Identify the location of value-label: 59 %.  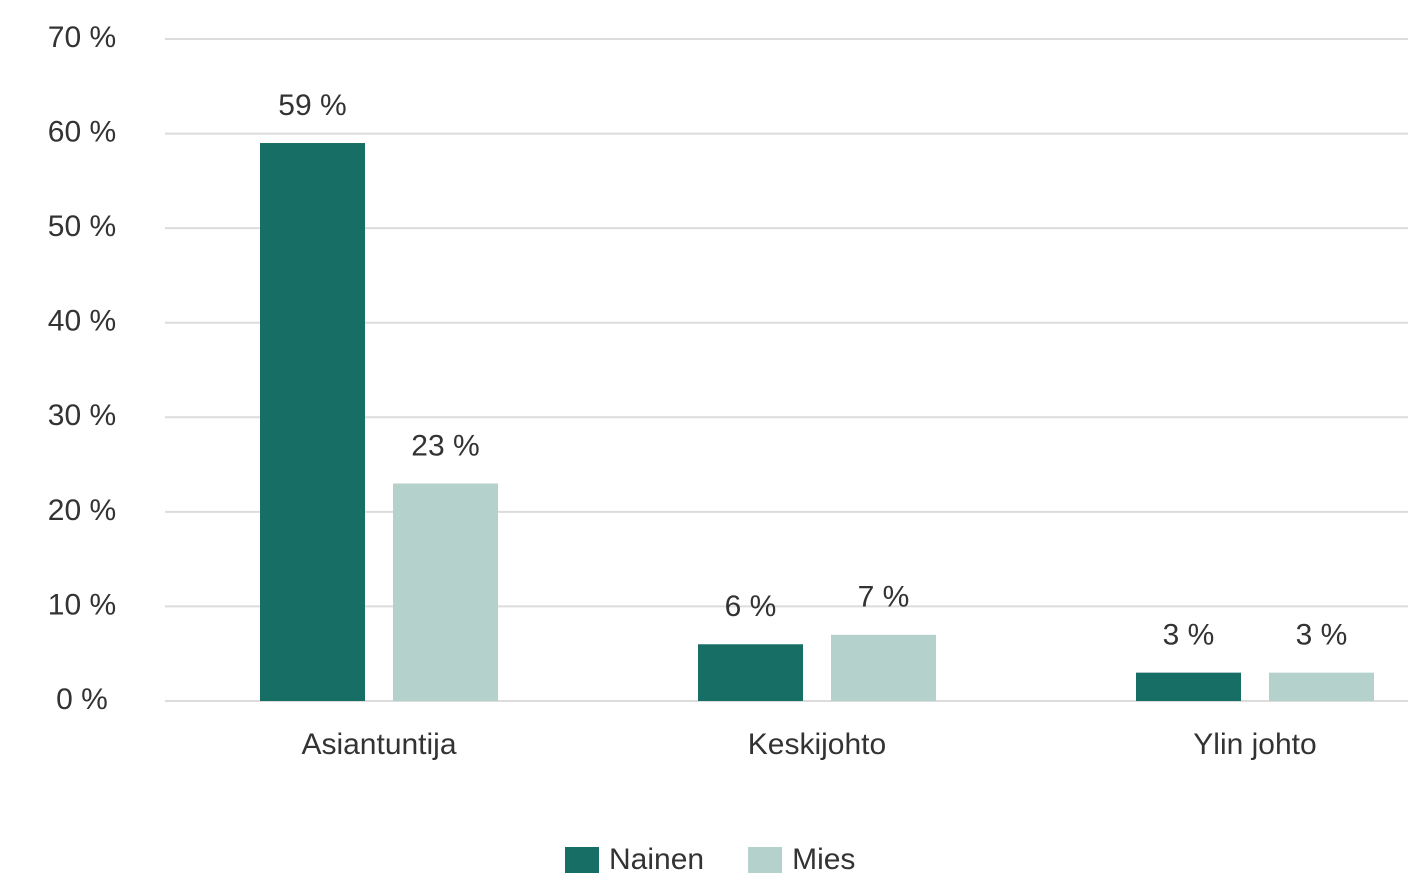
(312, 105).